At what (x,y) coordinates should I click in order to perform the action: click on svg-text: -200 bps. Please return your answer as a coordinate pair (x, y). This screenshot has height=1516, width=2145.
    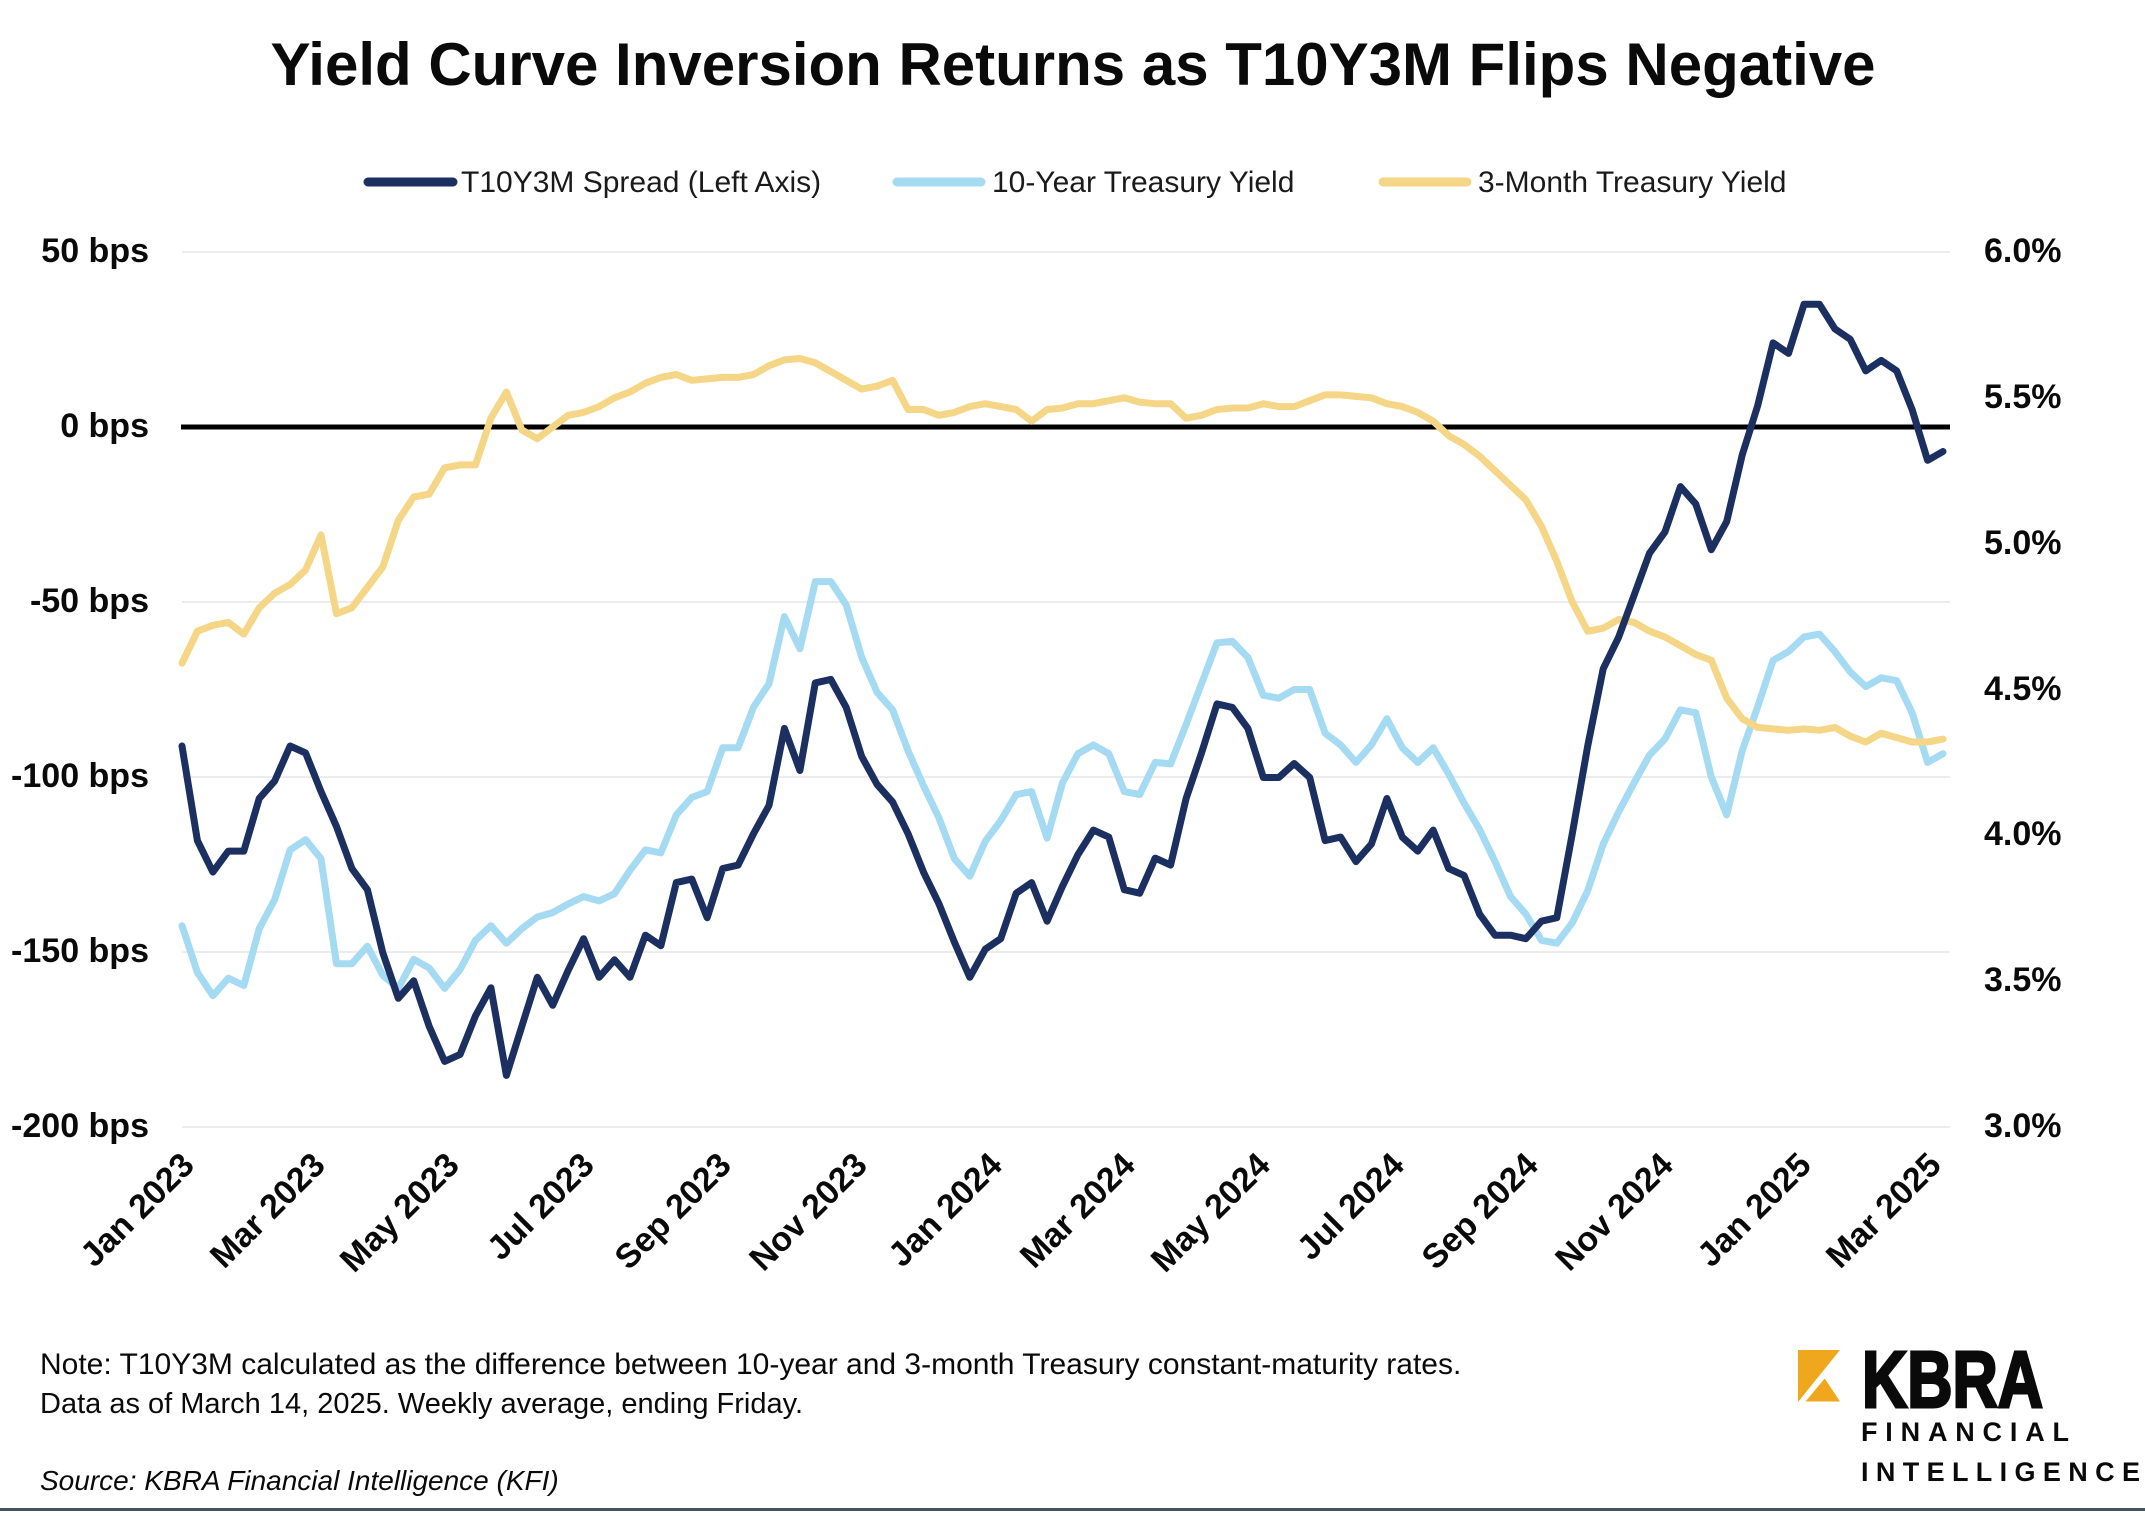
    Looking at the image, I should click on (80, 1126).